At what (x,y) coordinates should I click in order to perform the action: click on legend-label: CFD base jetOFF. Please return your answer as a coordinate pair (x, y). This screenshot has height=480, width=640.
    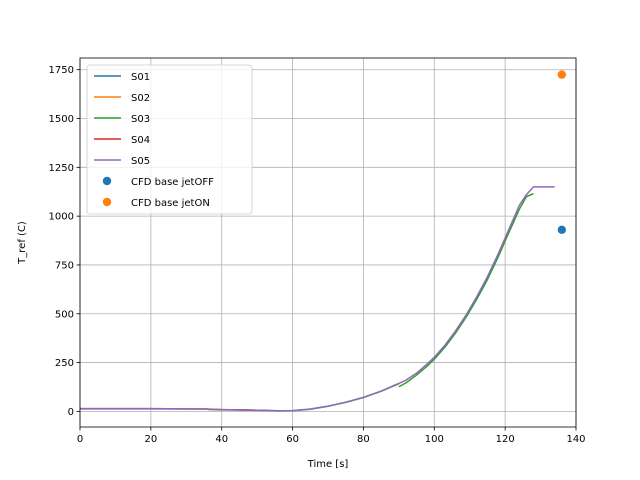
    Looking at the image, I should click on (172, 182).